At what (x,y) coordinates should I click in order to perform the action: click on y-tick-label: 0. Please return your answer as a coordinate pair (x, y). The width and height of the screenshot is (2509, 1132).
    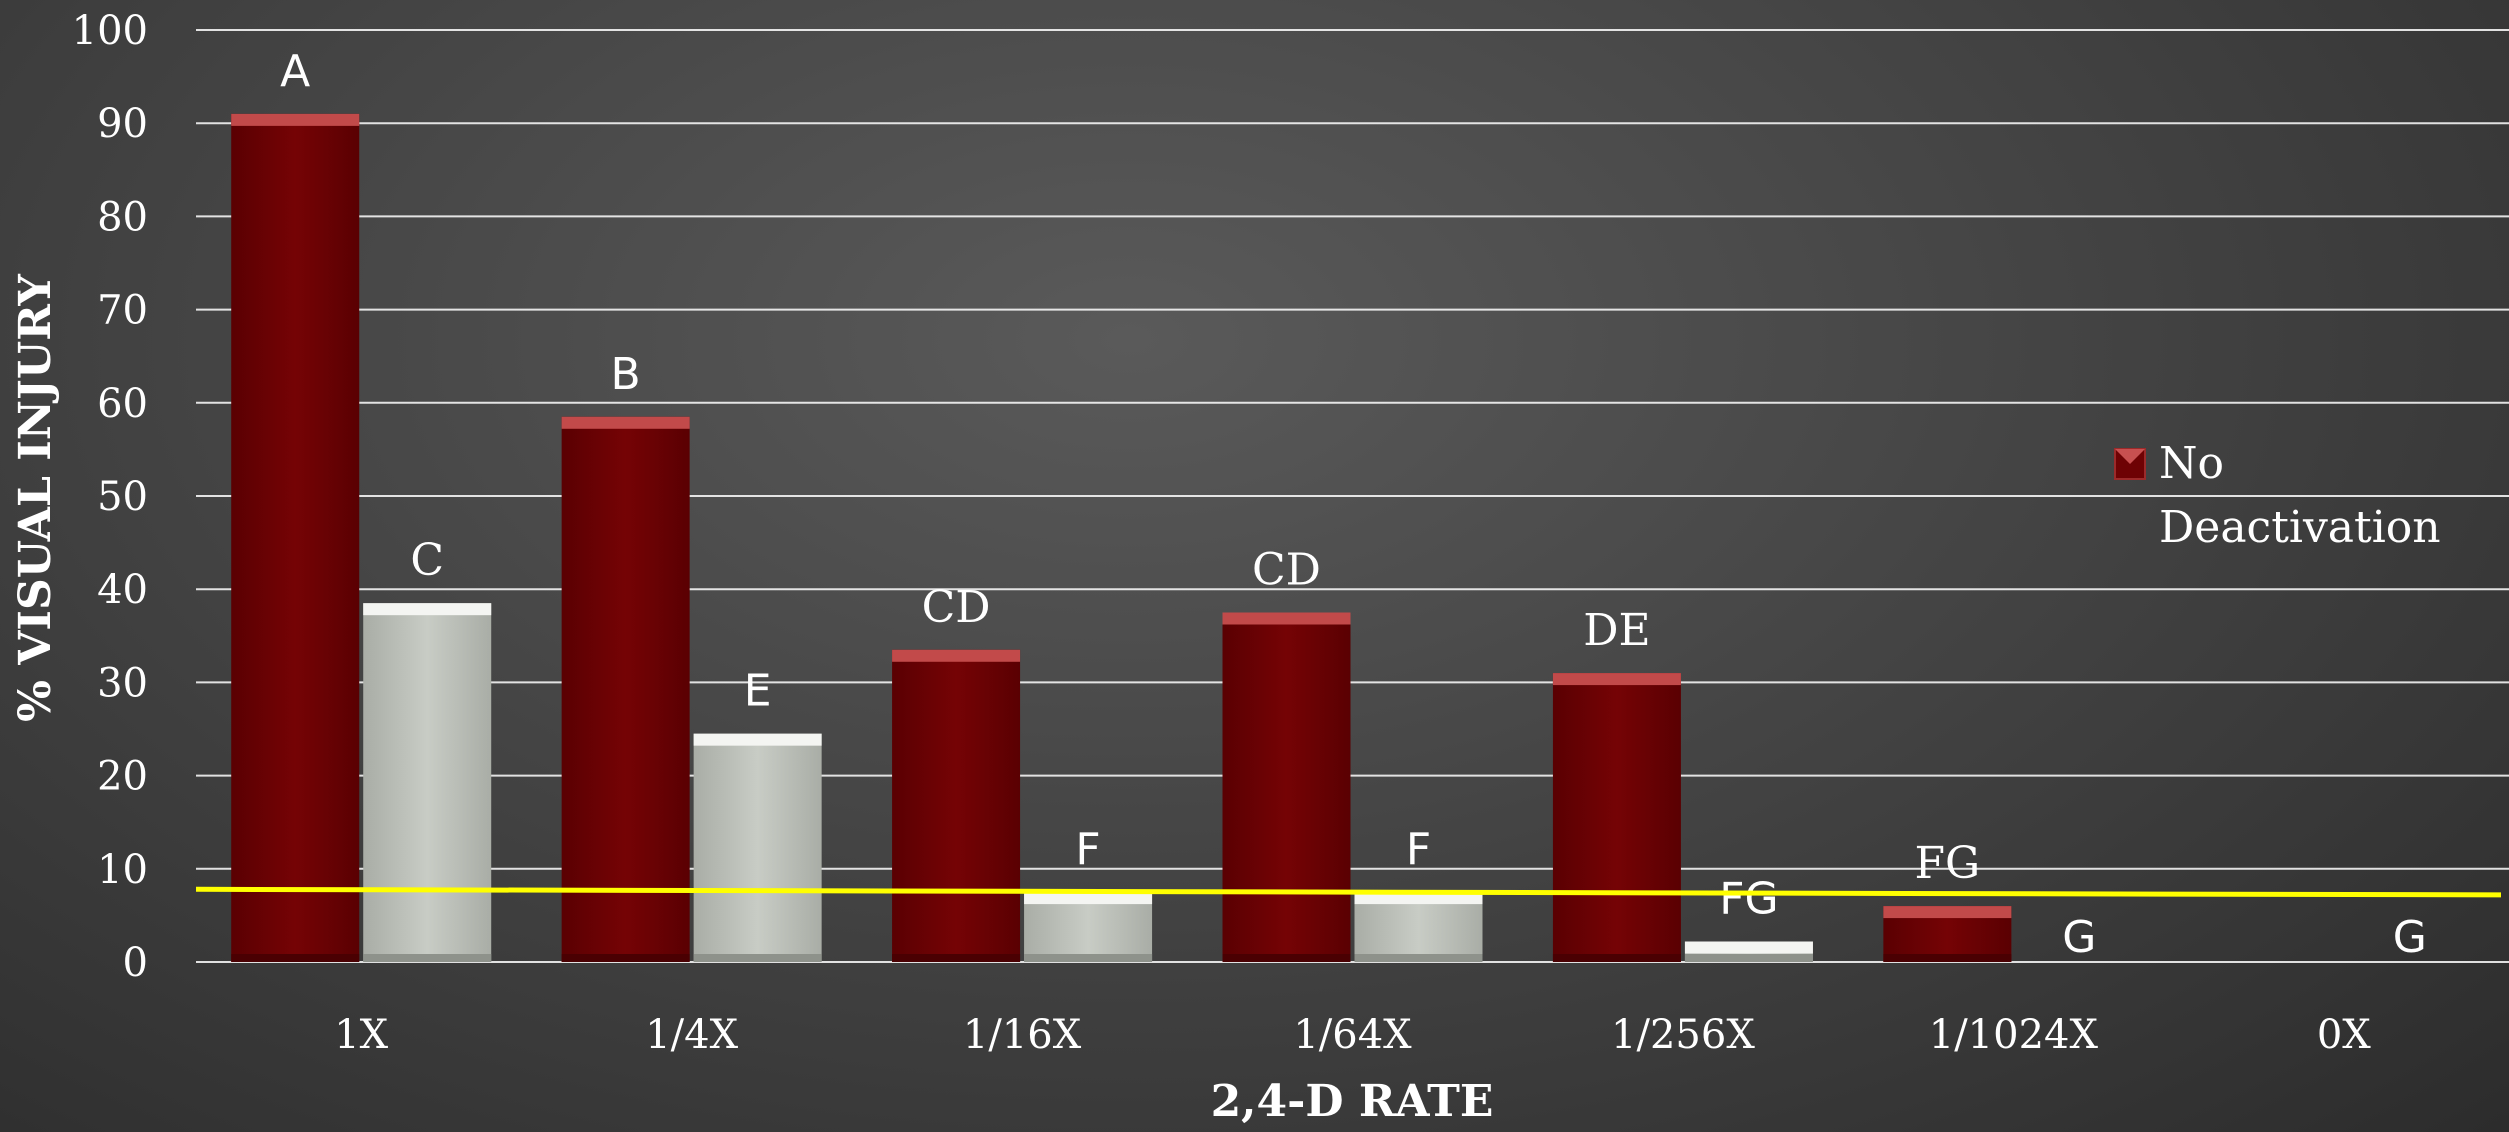
    Looking at the image, I should click on (135, 963).